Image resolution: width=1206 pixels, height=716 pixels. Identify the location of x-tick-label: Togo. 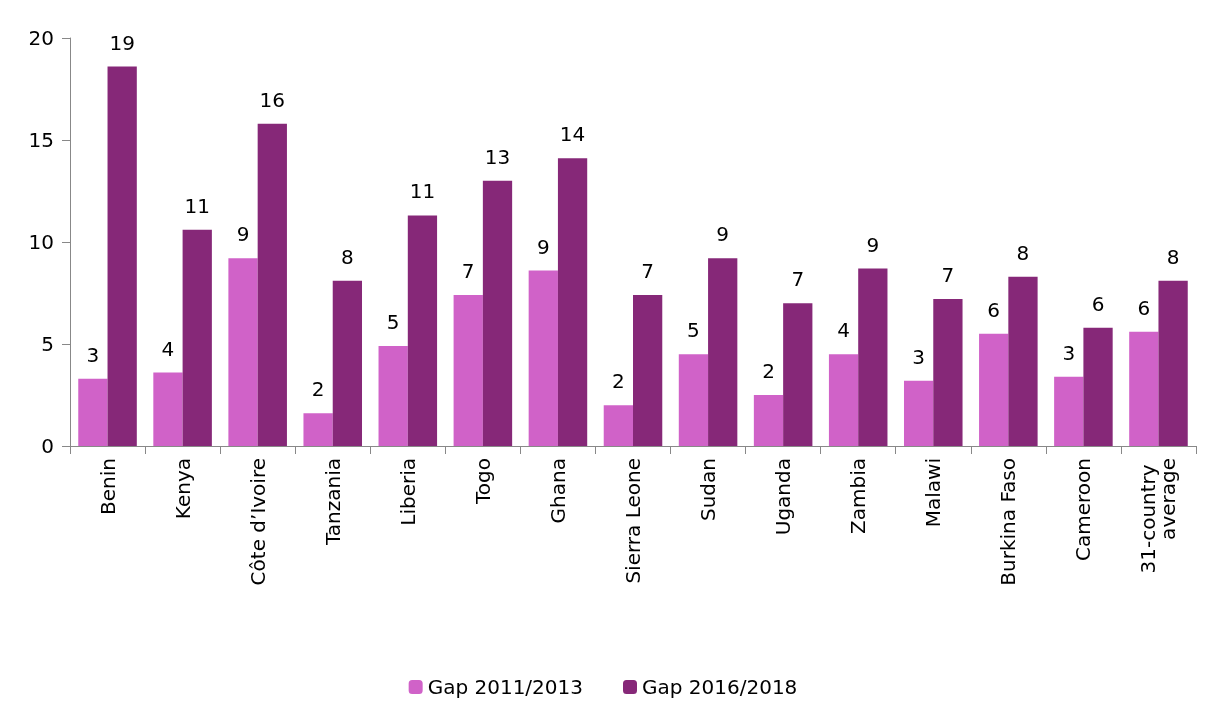
(482, 481).